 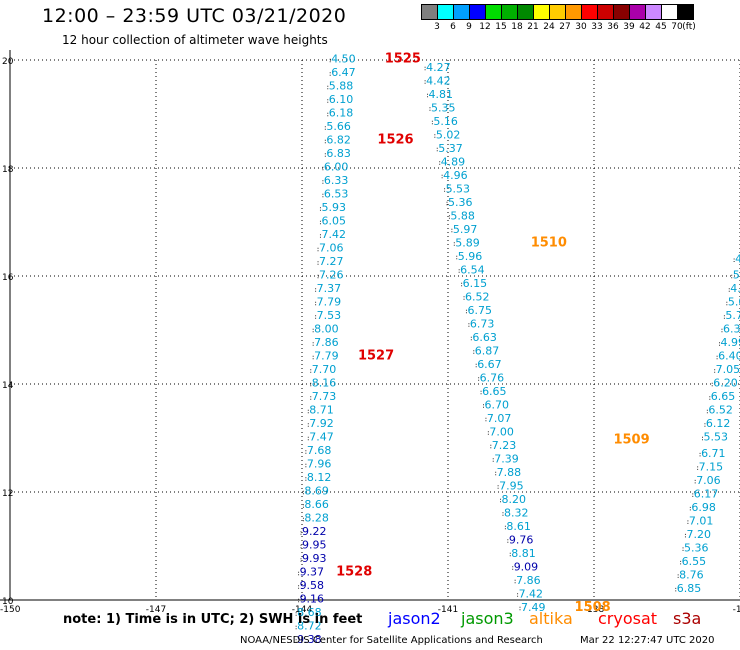 What do you see at coordinates (689, 588) in the screenshot?
I see `wave-height-label: 6.85` at bounding box center [689, 588].